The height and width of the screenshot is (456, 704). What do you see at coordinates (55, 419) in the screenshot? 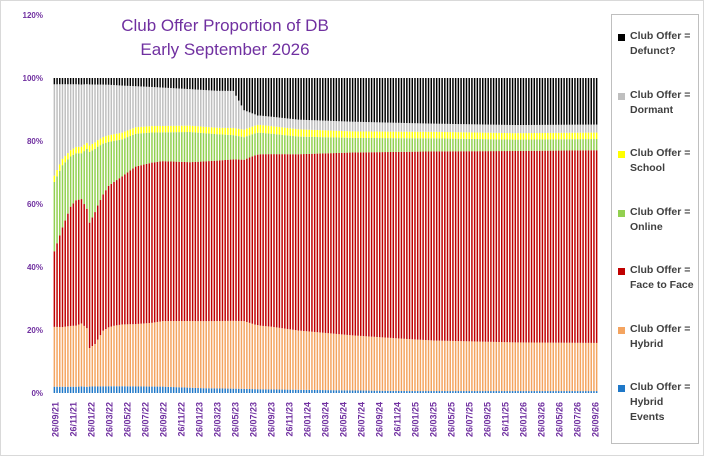
I see `x-tick-label: 26/09/21` at bounding box center [55, 419].